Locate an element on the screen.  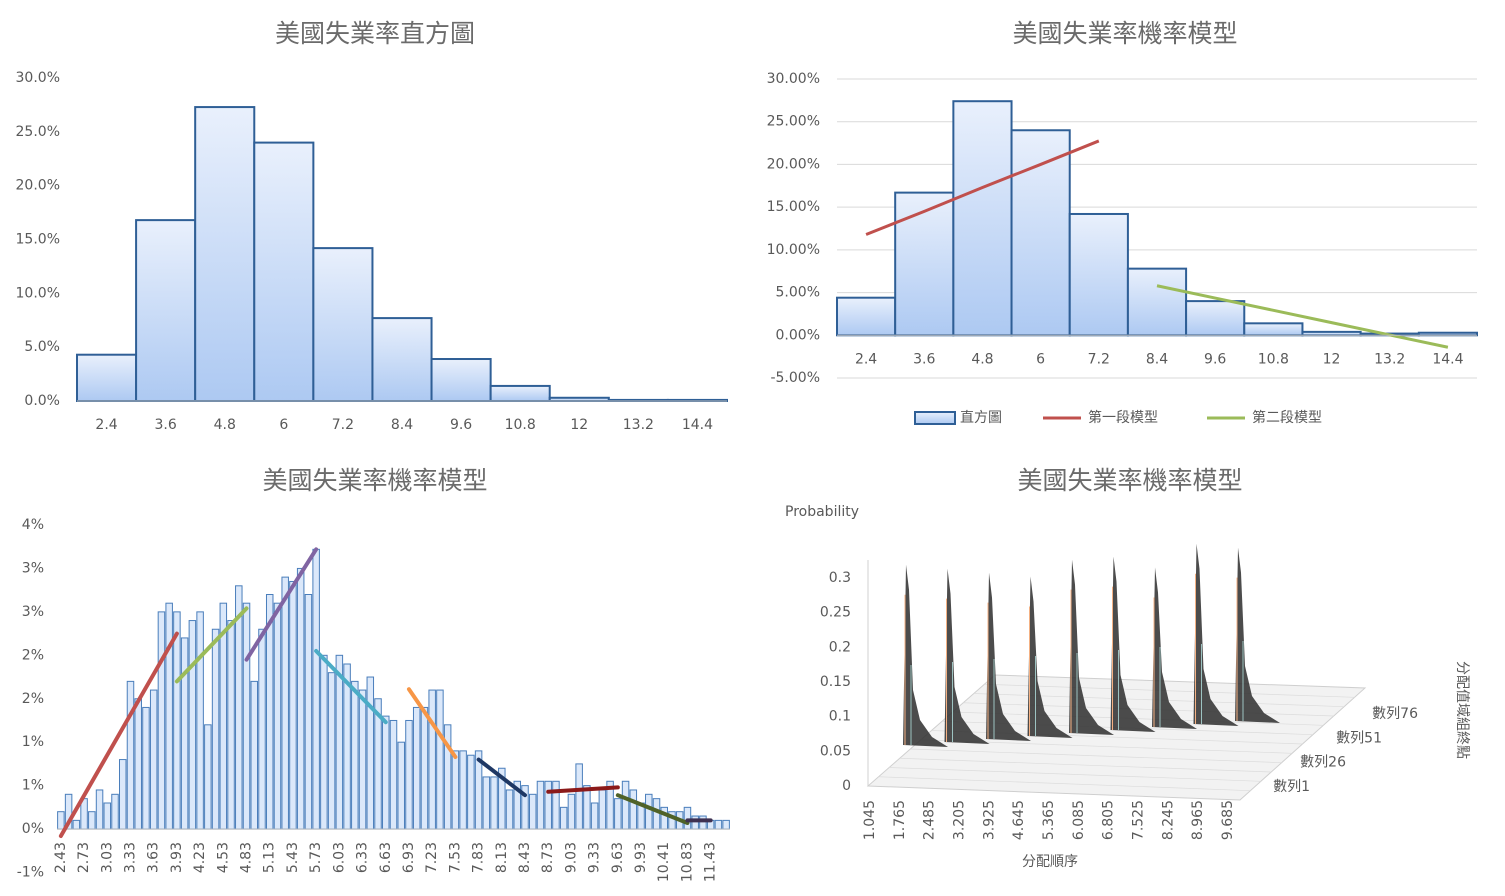
x-tick-label: 2.485 is located at coordinates (930, 820).